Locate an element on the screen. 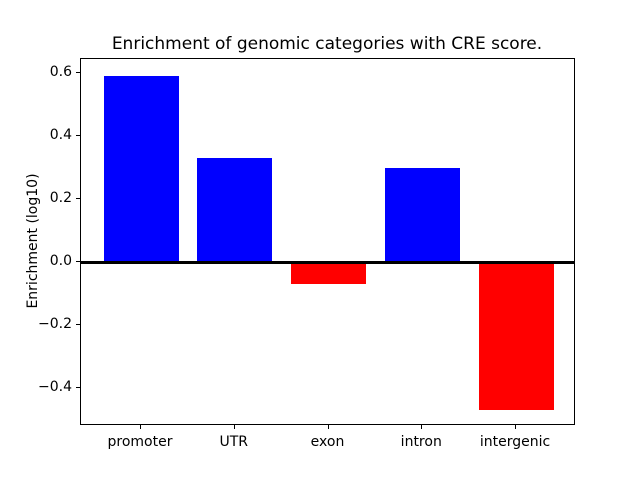 Image resolution: width=640 pixels, height=480 pixels. y-tick-label: 0.6 is located at coordinates (60, 71).